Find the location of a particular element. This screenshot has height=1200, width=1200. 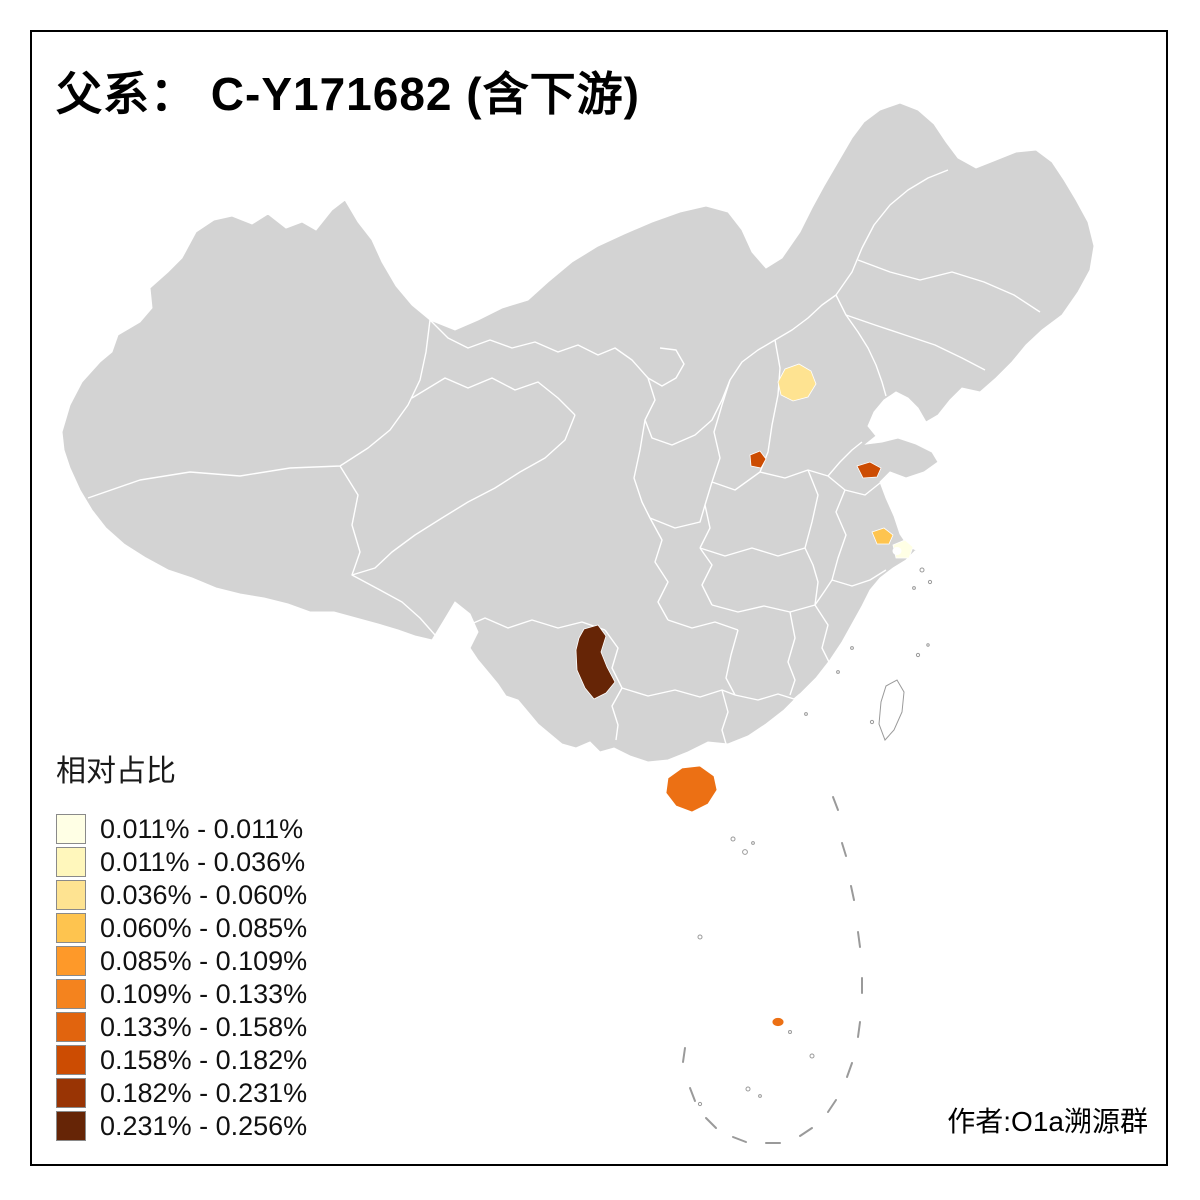

legend-item: 0.158% - 0.182% is located at coordinates (181, 1060).